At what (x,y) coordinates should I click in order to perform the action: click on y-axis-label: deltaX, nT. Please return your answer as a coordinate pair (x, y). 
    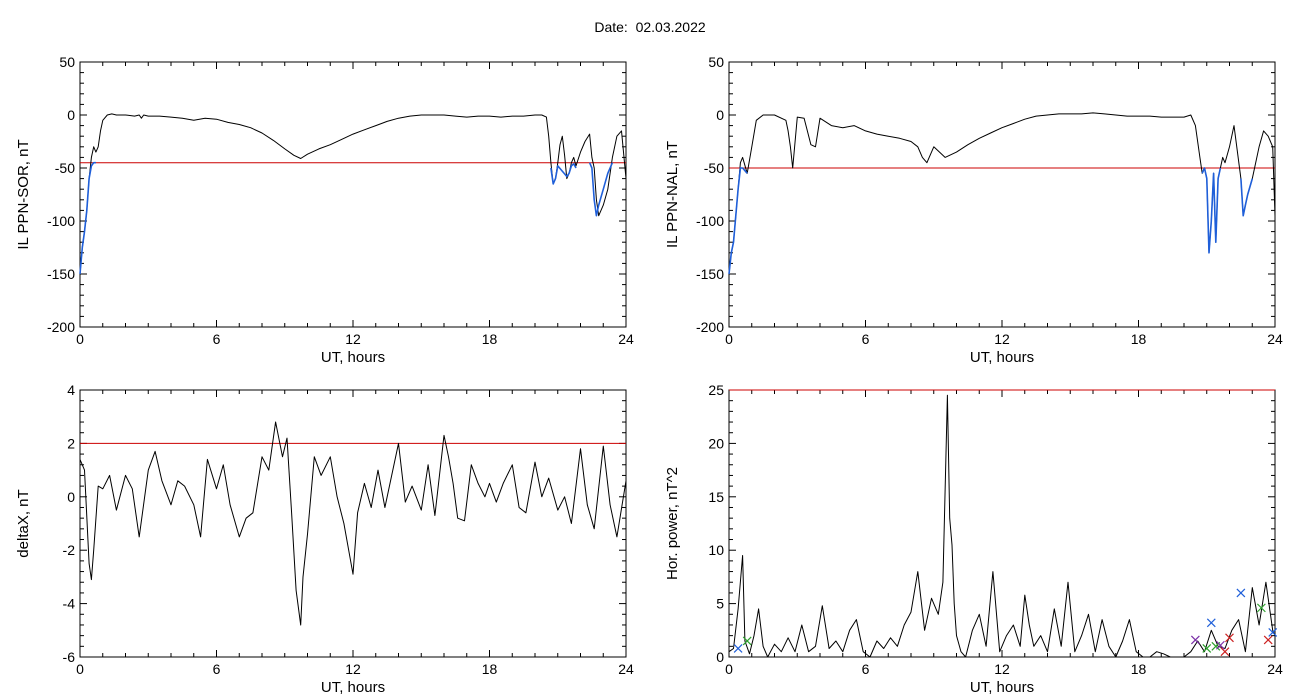
    Looking at the image, I should click on (23, 523).